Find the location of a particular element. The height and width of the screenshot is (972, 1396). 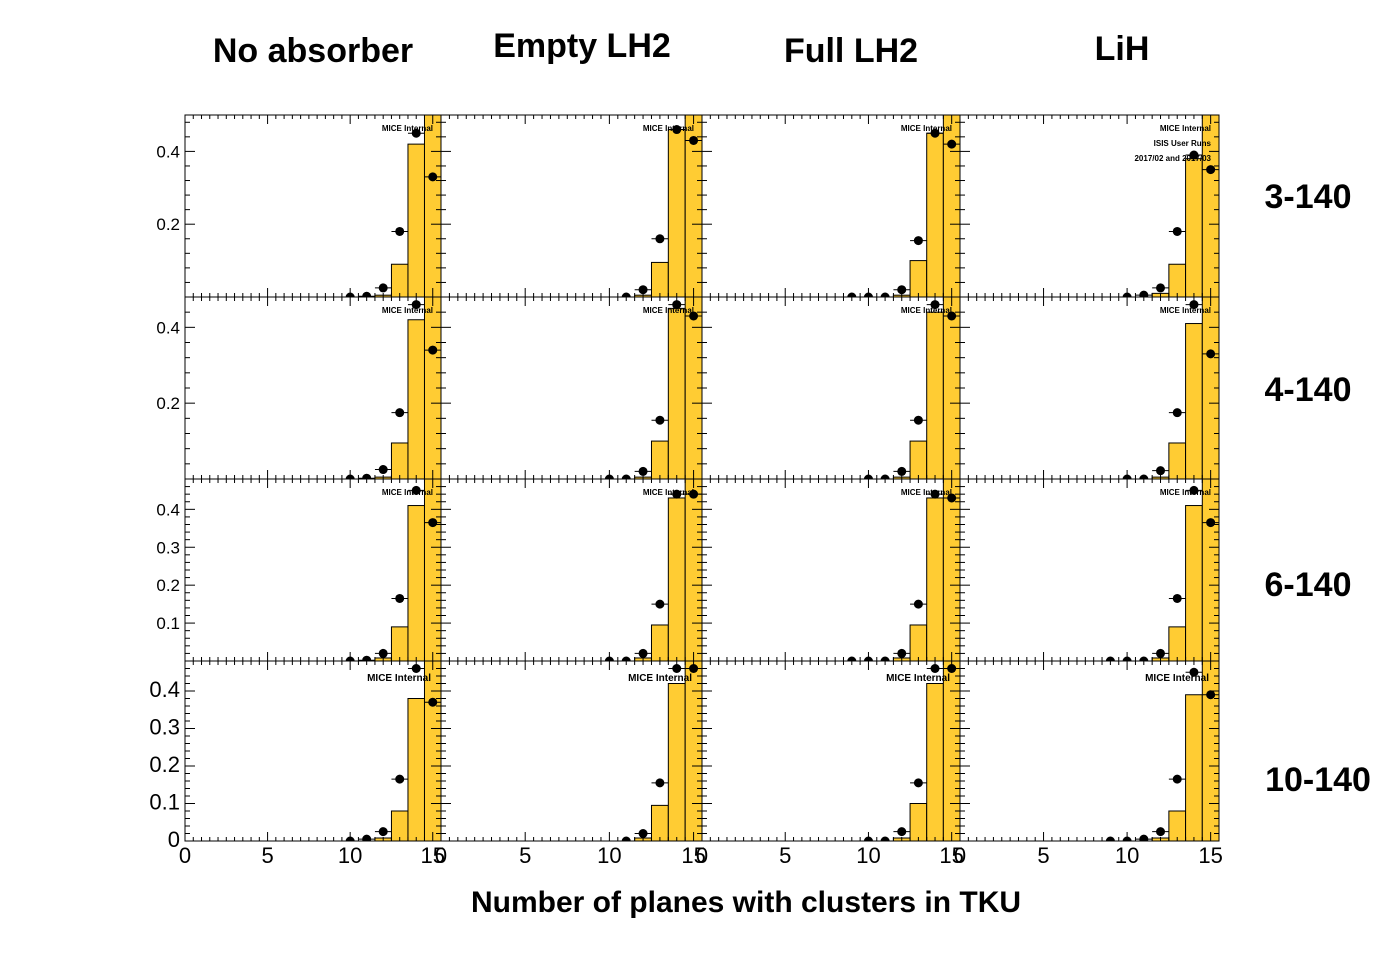

x-axis-title: Number of planes with clusters in TKU is located at coordinates (746, 902).